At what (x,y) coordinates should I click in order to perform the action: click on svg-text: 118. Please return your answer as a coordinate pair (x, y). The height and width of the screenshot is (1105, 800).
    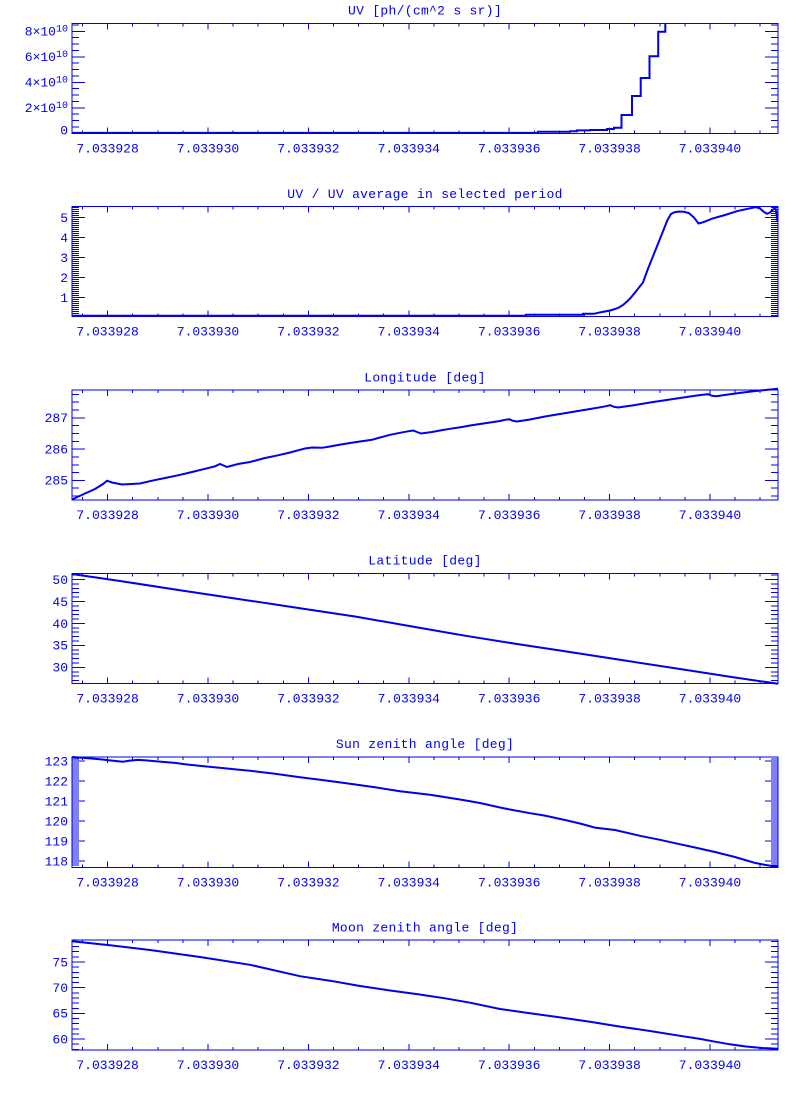
    Looking at the image, I should click on (56, 861).